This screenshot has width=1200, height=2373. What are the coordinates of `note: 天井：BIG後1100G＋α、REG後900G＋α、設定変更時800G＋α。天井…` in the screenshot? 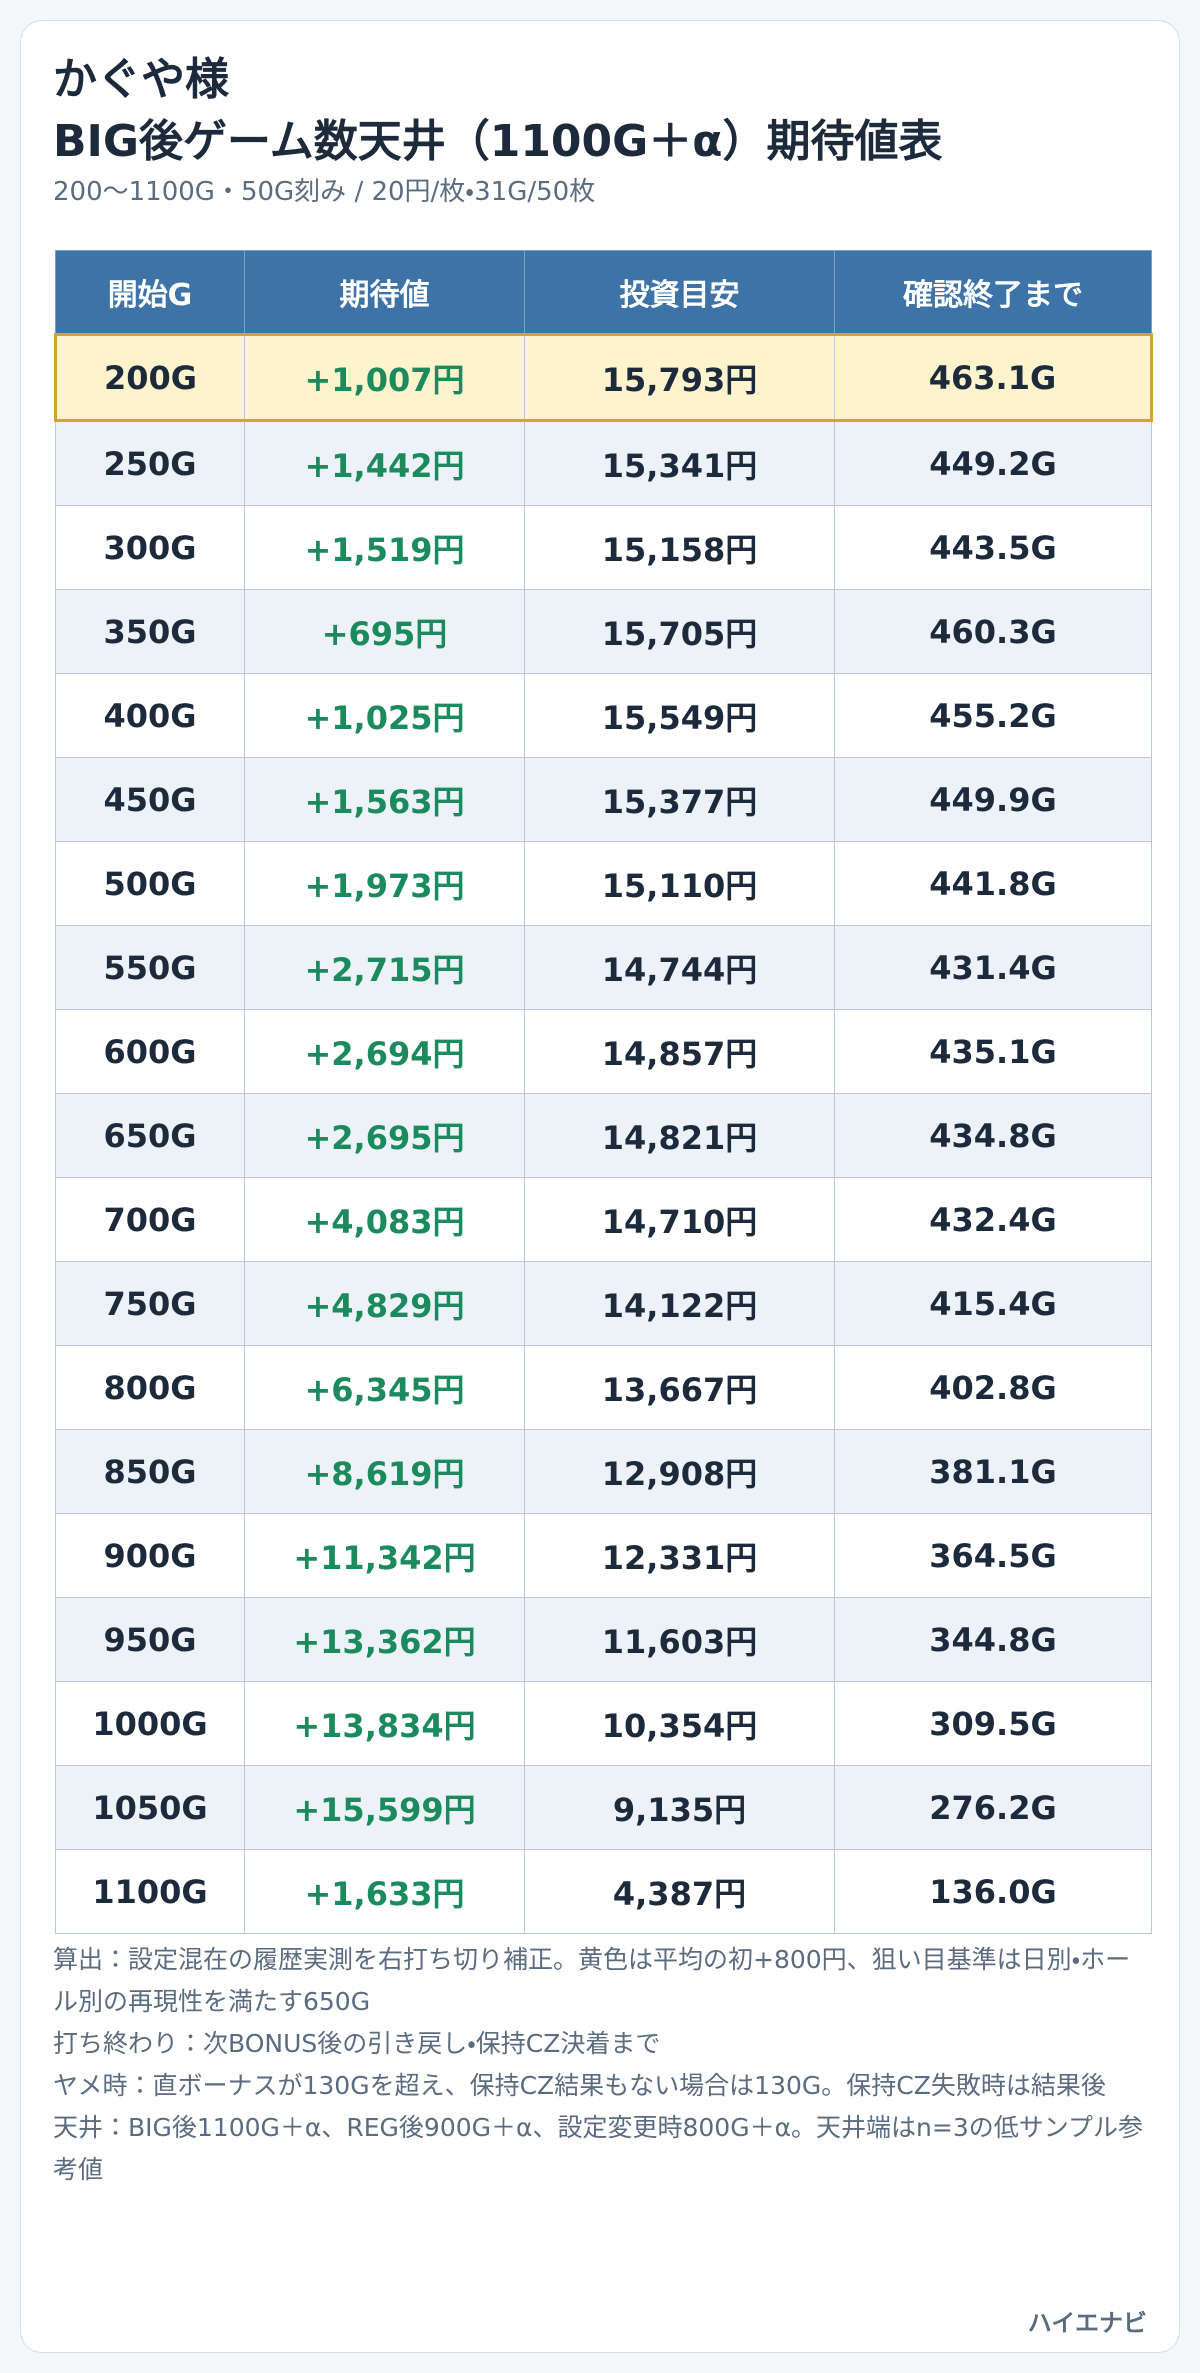 It's located at (598, 2148).